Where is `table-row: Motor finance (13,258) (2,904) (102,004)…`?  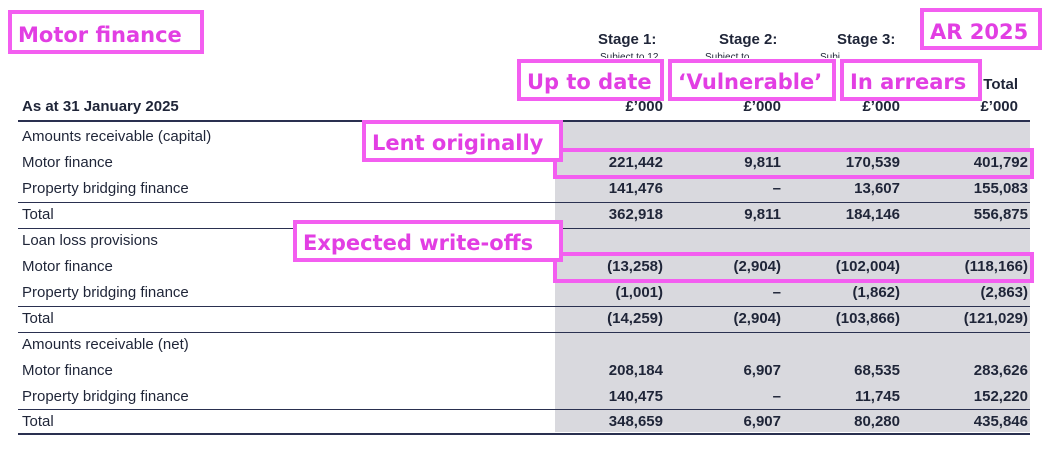 table-row: Motor finance (13,258) (2,904) (102,004)… is located at coordinates (525, 267).